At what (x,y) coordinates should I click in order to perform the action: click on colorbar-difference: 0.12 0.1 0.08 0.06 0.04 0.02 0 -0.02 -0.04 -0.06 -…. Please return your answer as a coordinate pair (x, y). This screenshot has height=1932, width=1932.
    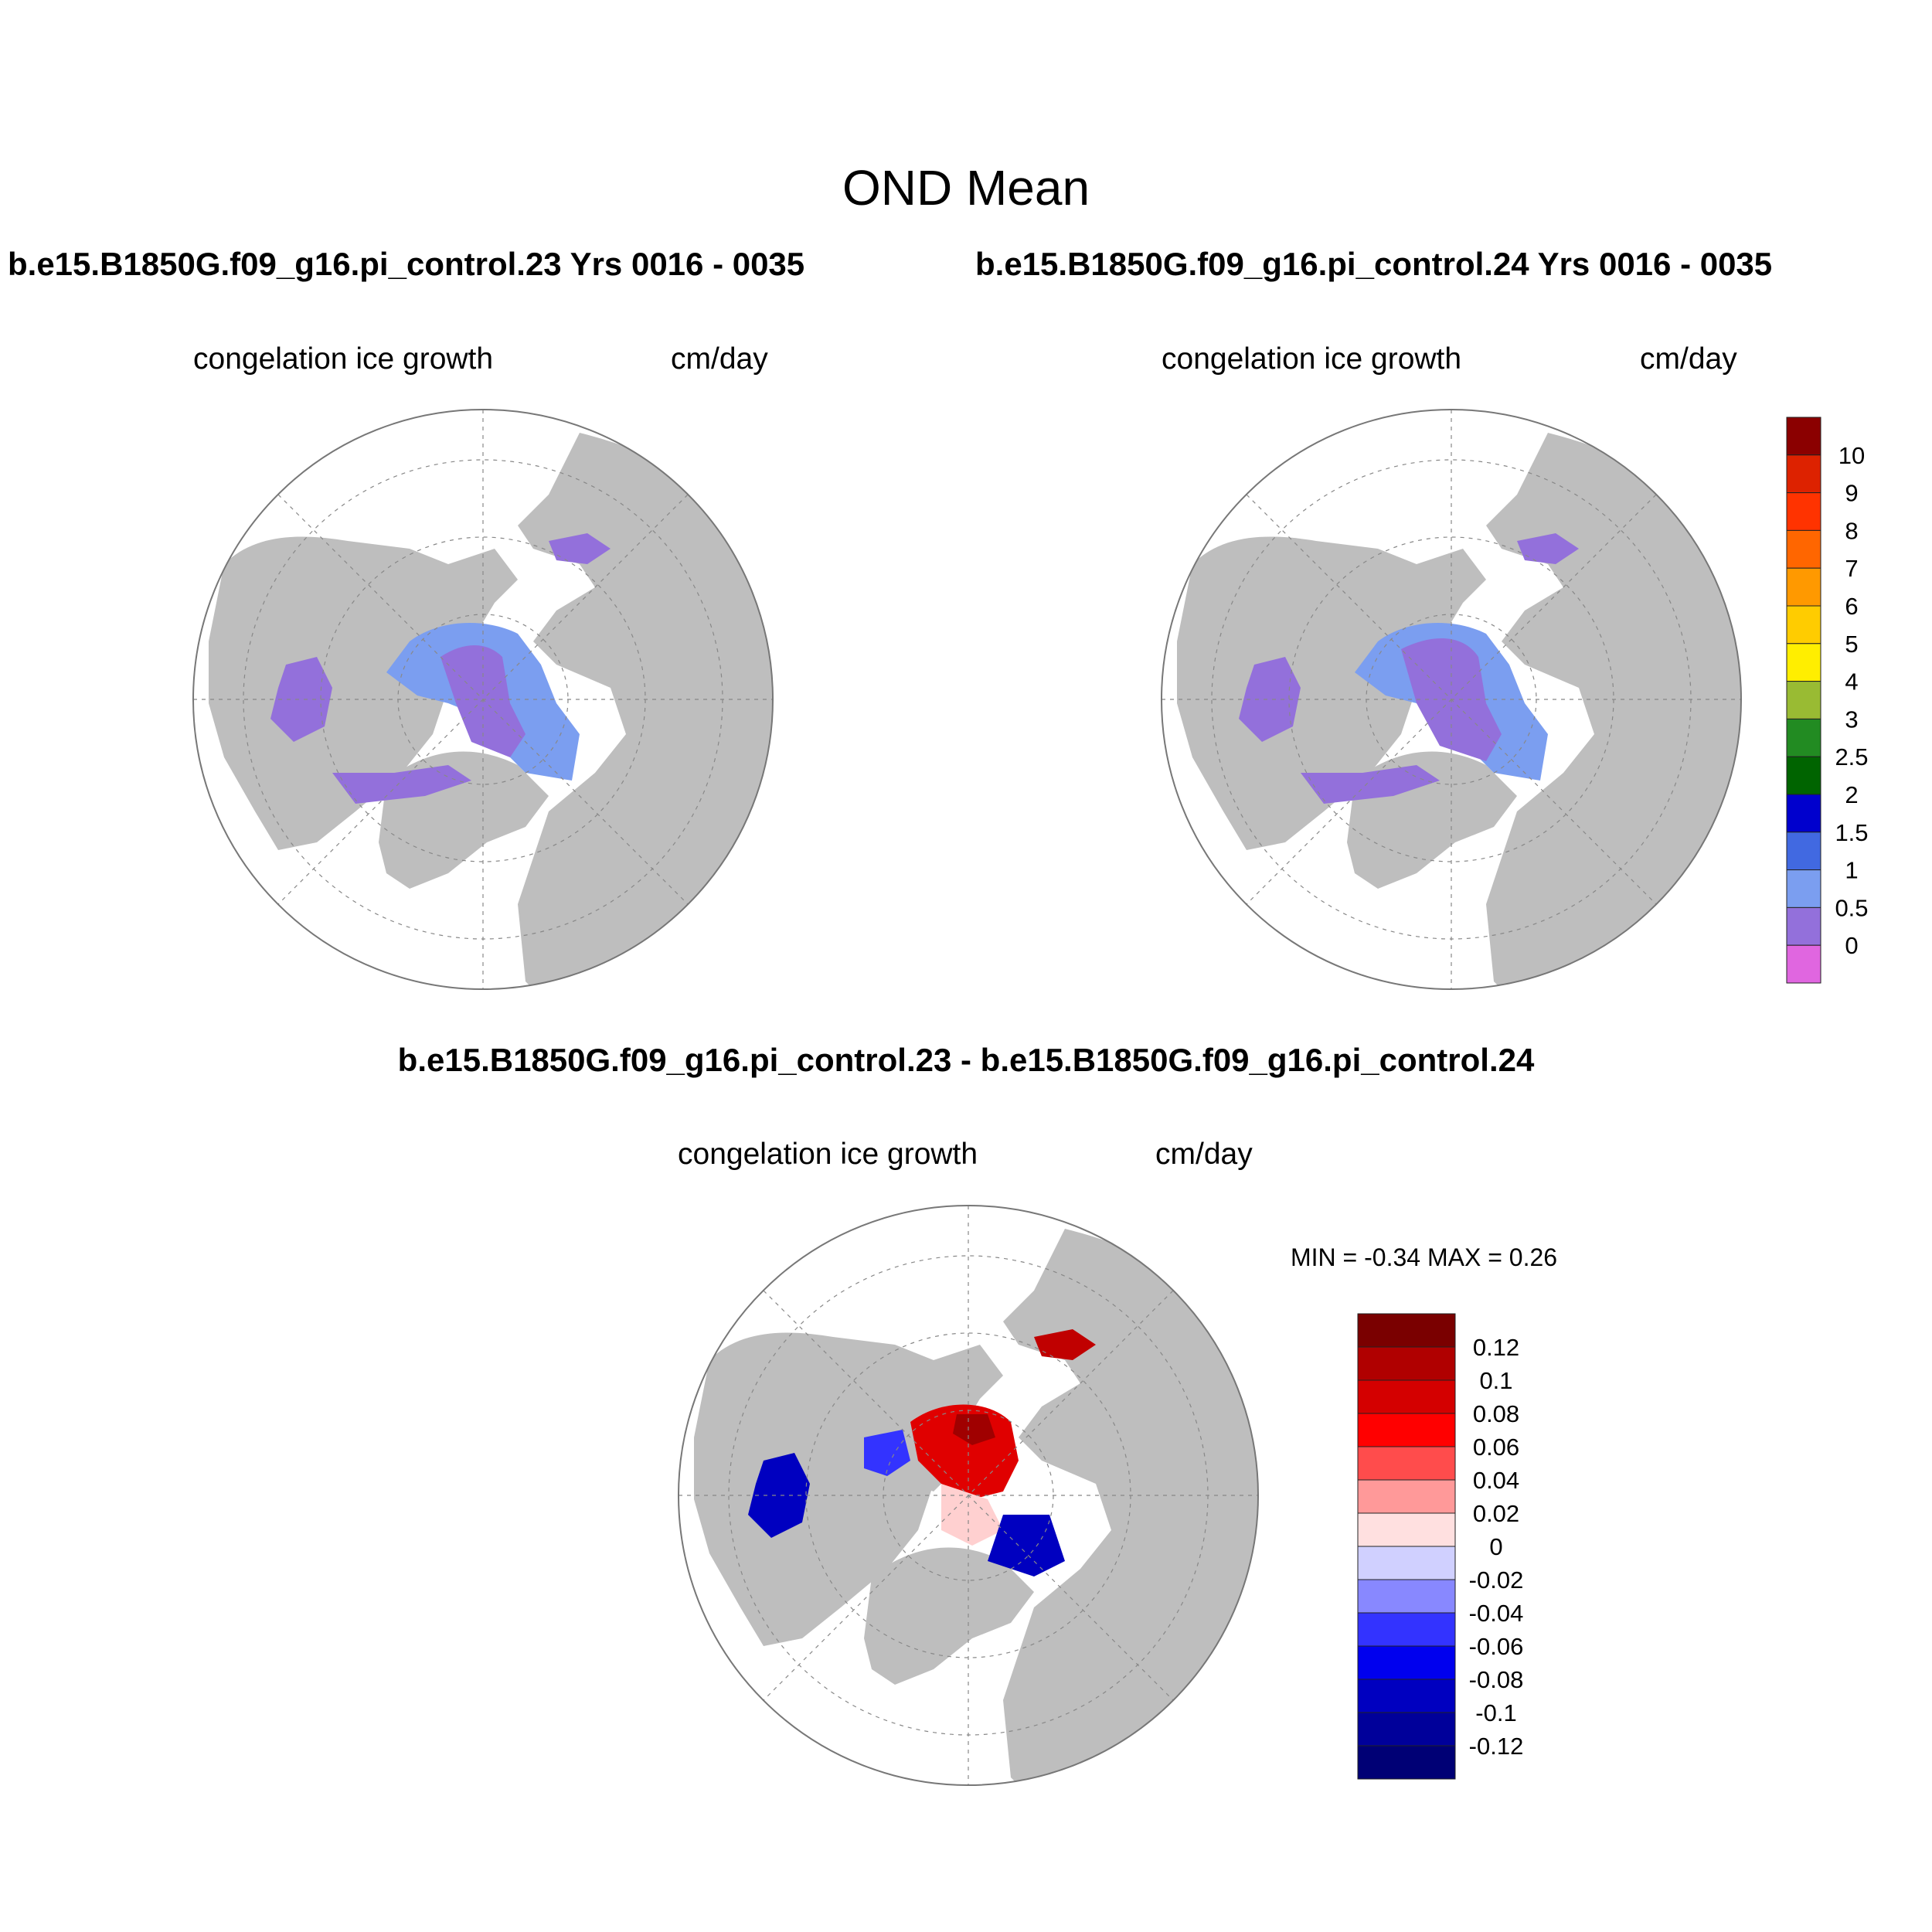
    Looking at the image, I should click on (1440, 1547).